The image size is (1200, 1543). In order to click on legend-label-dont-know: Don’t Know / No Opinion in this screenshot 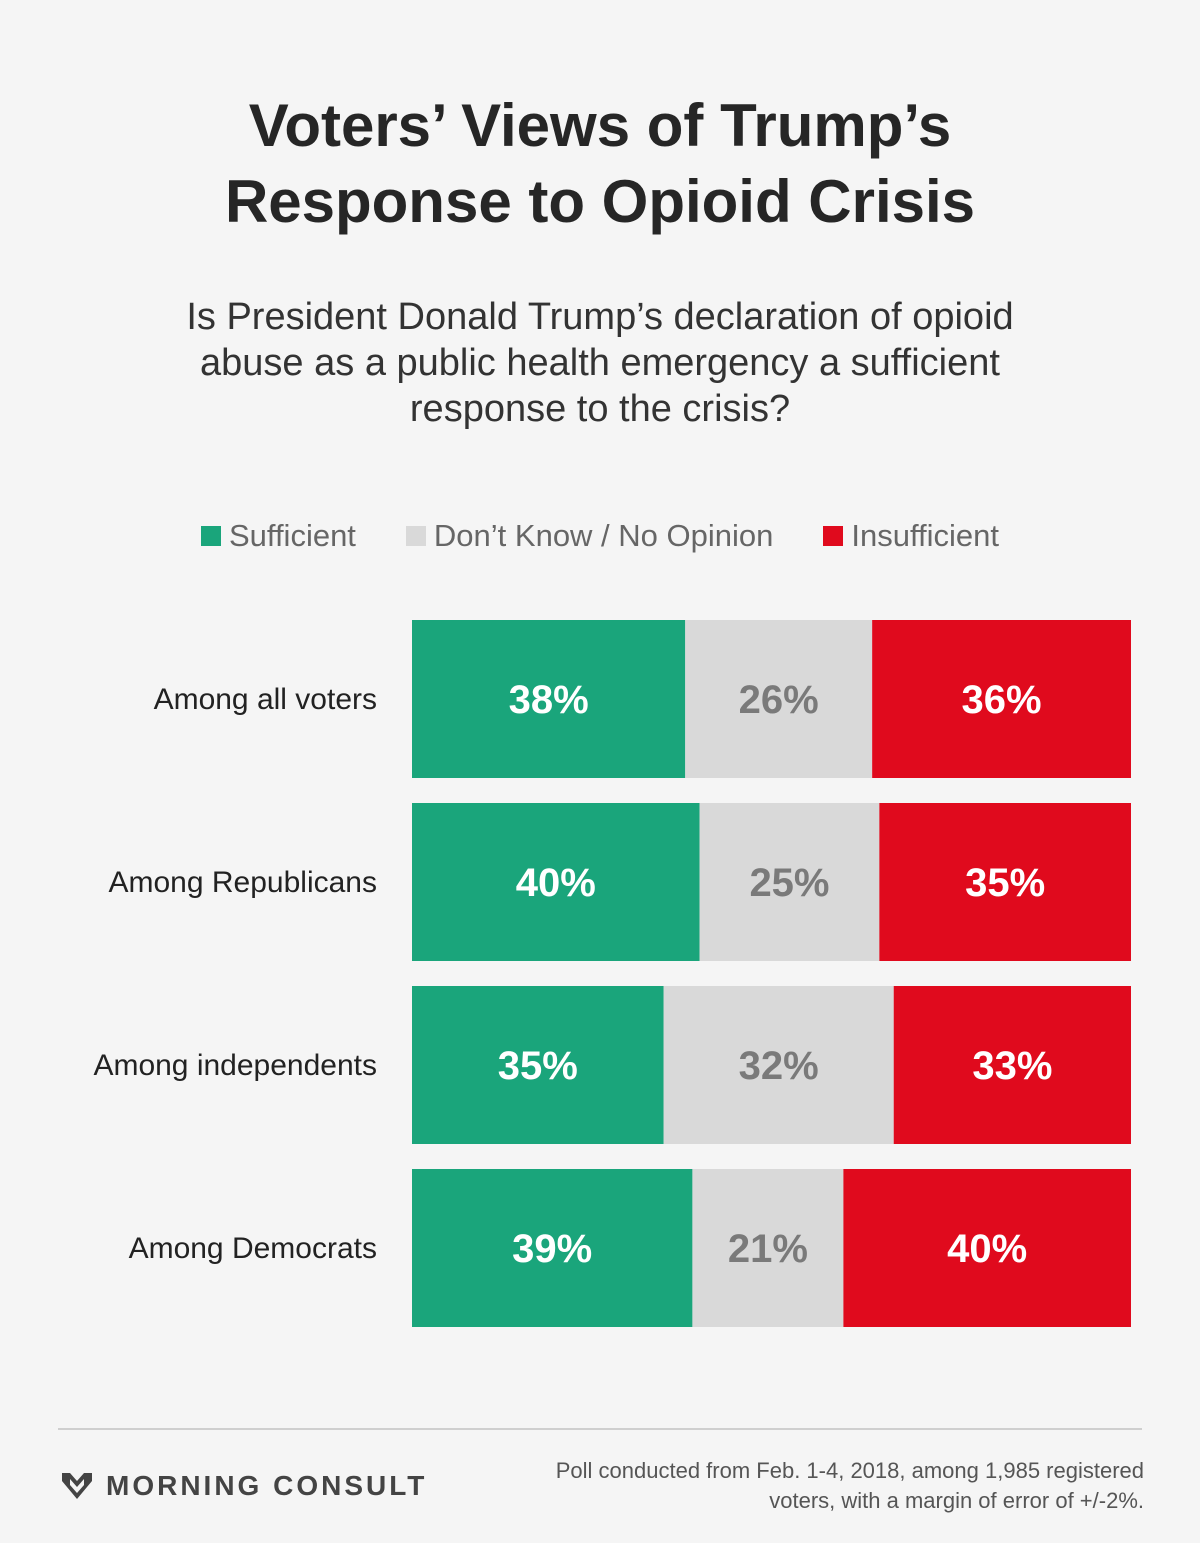, I will do `click(603, 535)`.